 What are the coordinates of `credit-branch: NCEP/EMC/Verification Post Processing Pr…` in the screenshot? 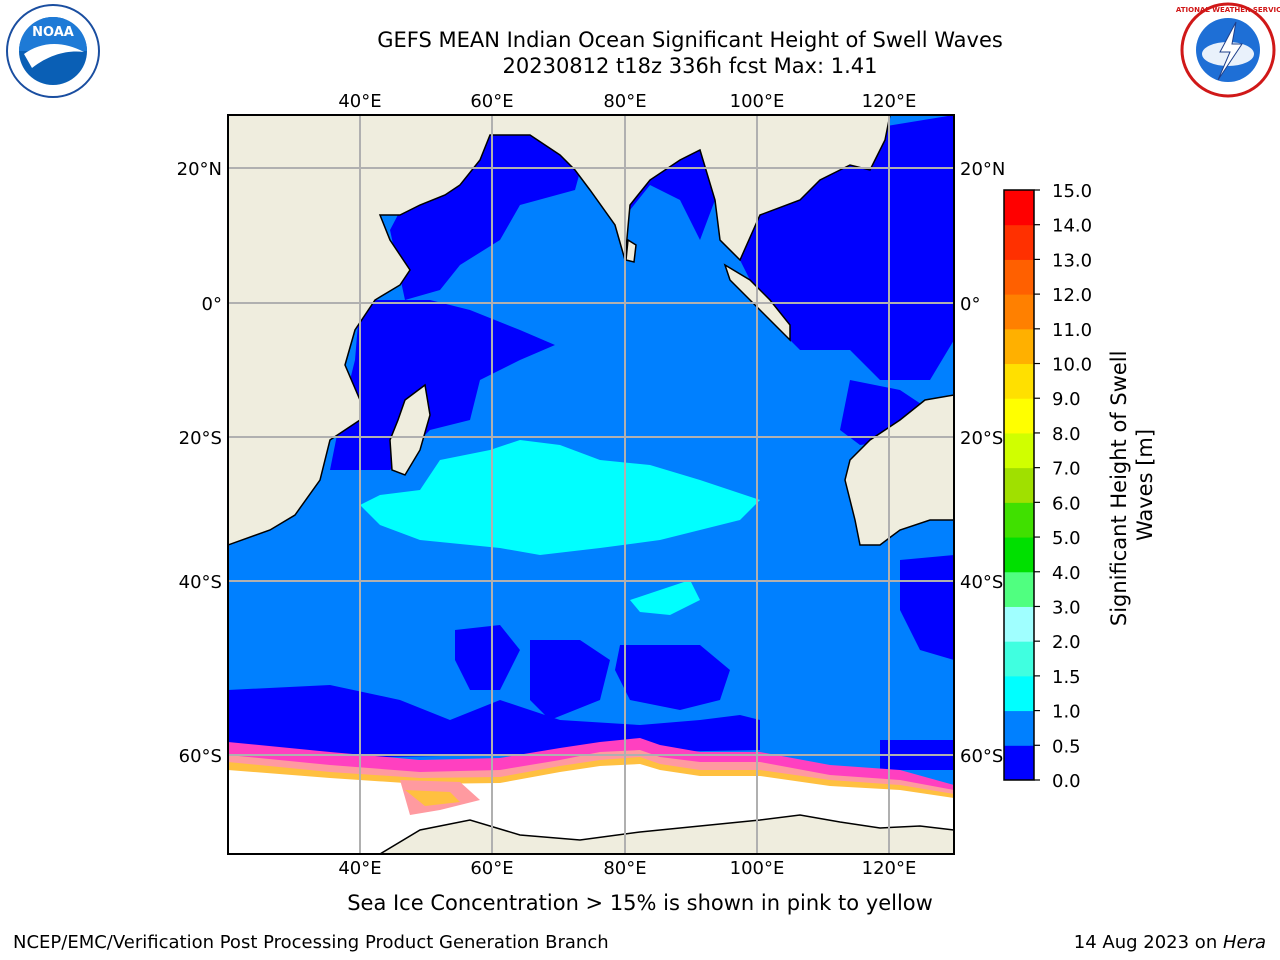 It's located at (311, 942).